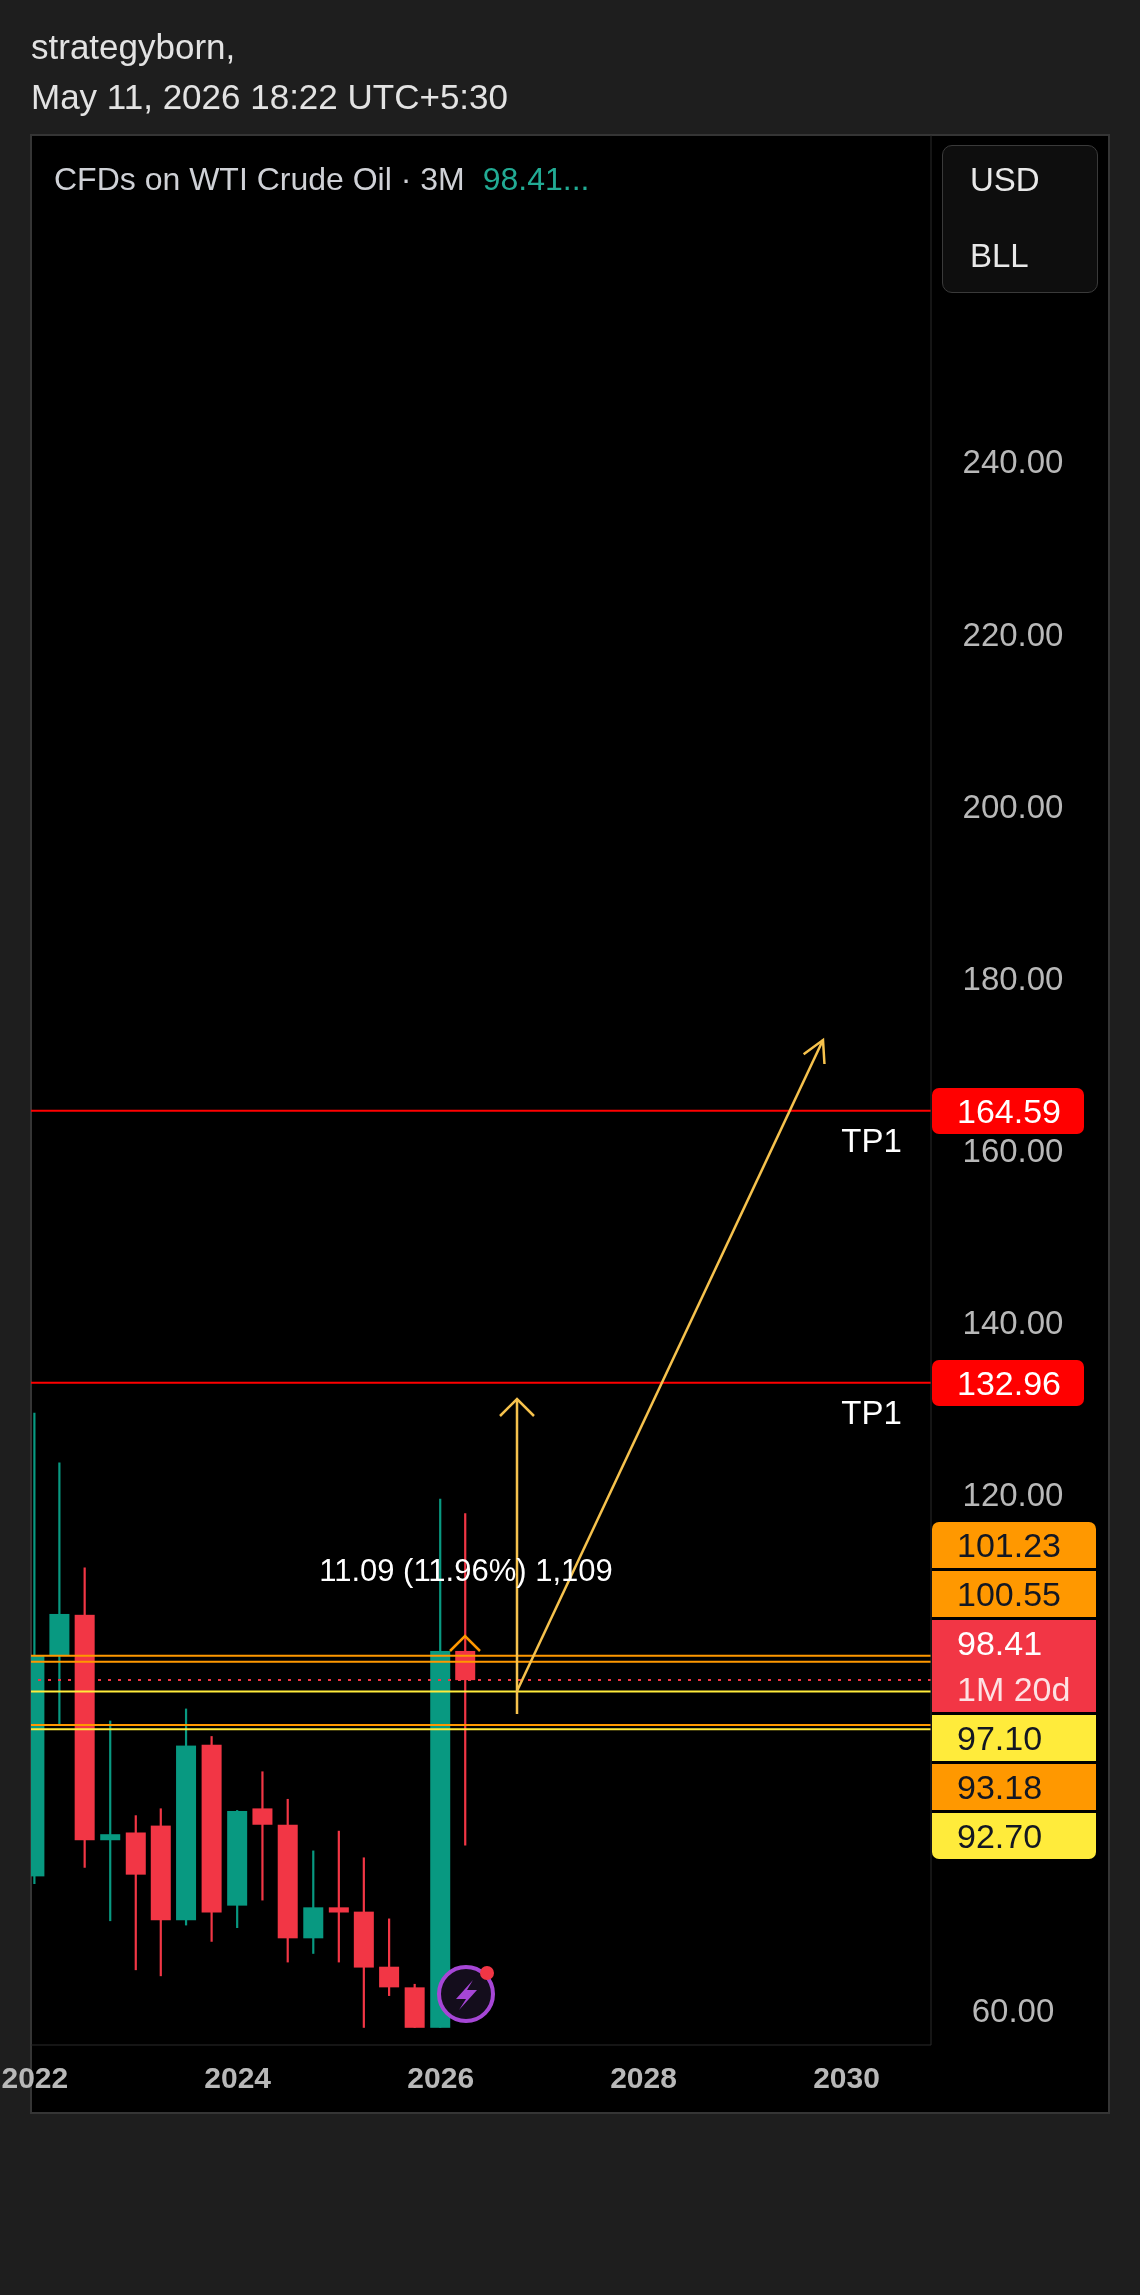  What do you see at coordinates (1009, 1110) in the screenshot?
I see `ref-line-label: 164.59` at bounding box center [1009, 1110].